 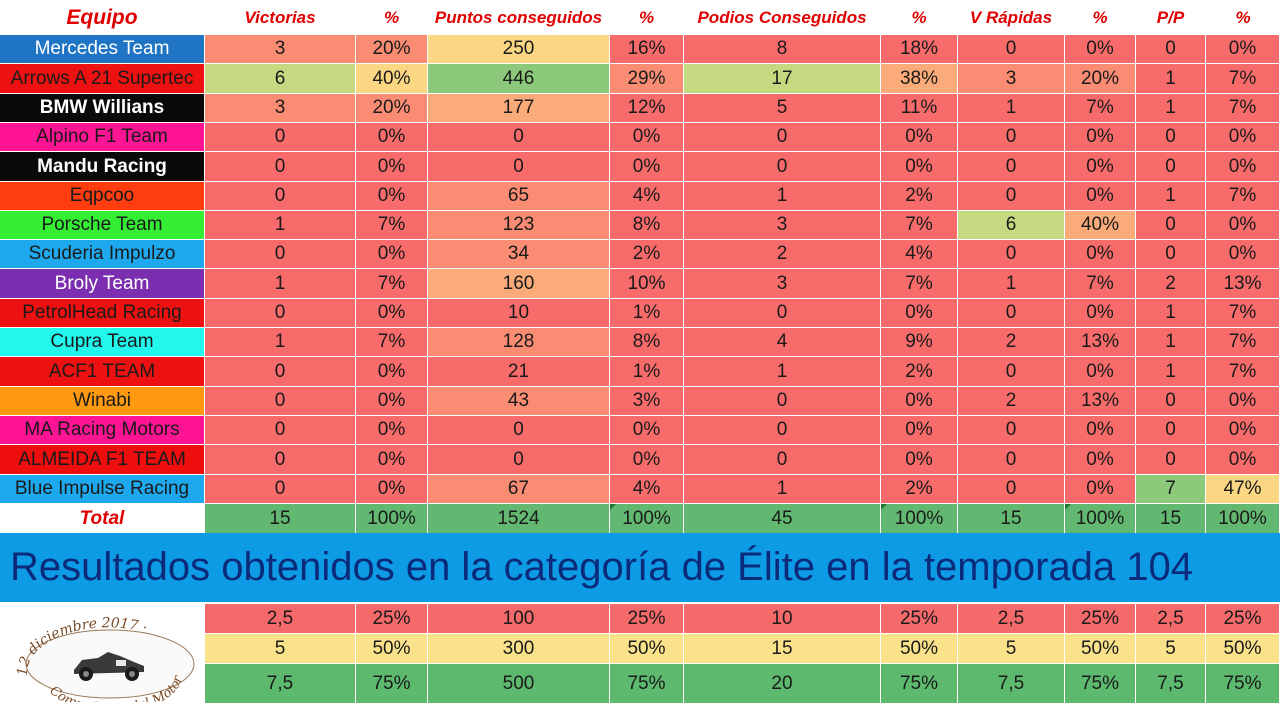 I want to click on team-name-cell: Mercedes Team, so click(x=102, y=49).